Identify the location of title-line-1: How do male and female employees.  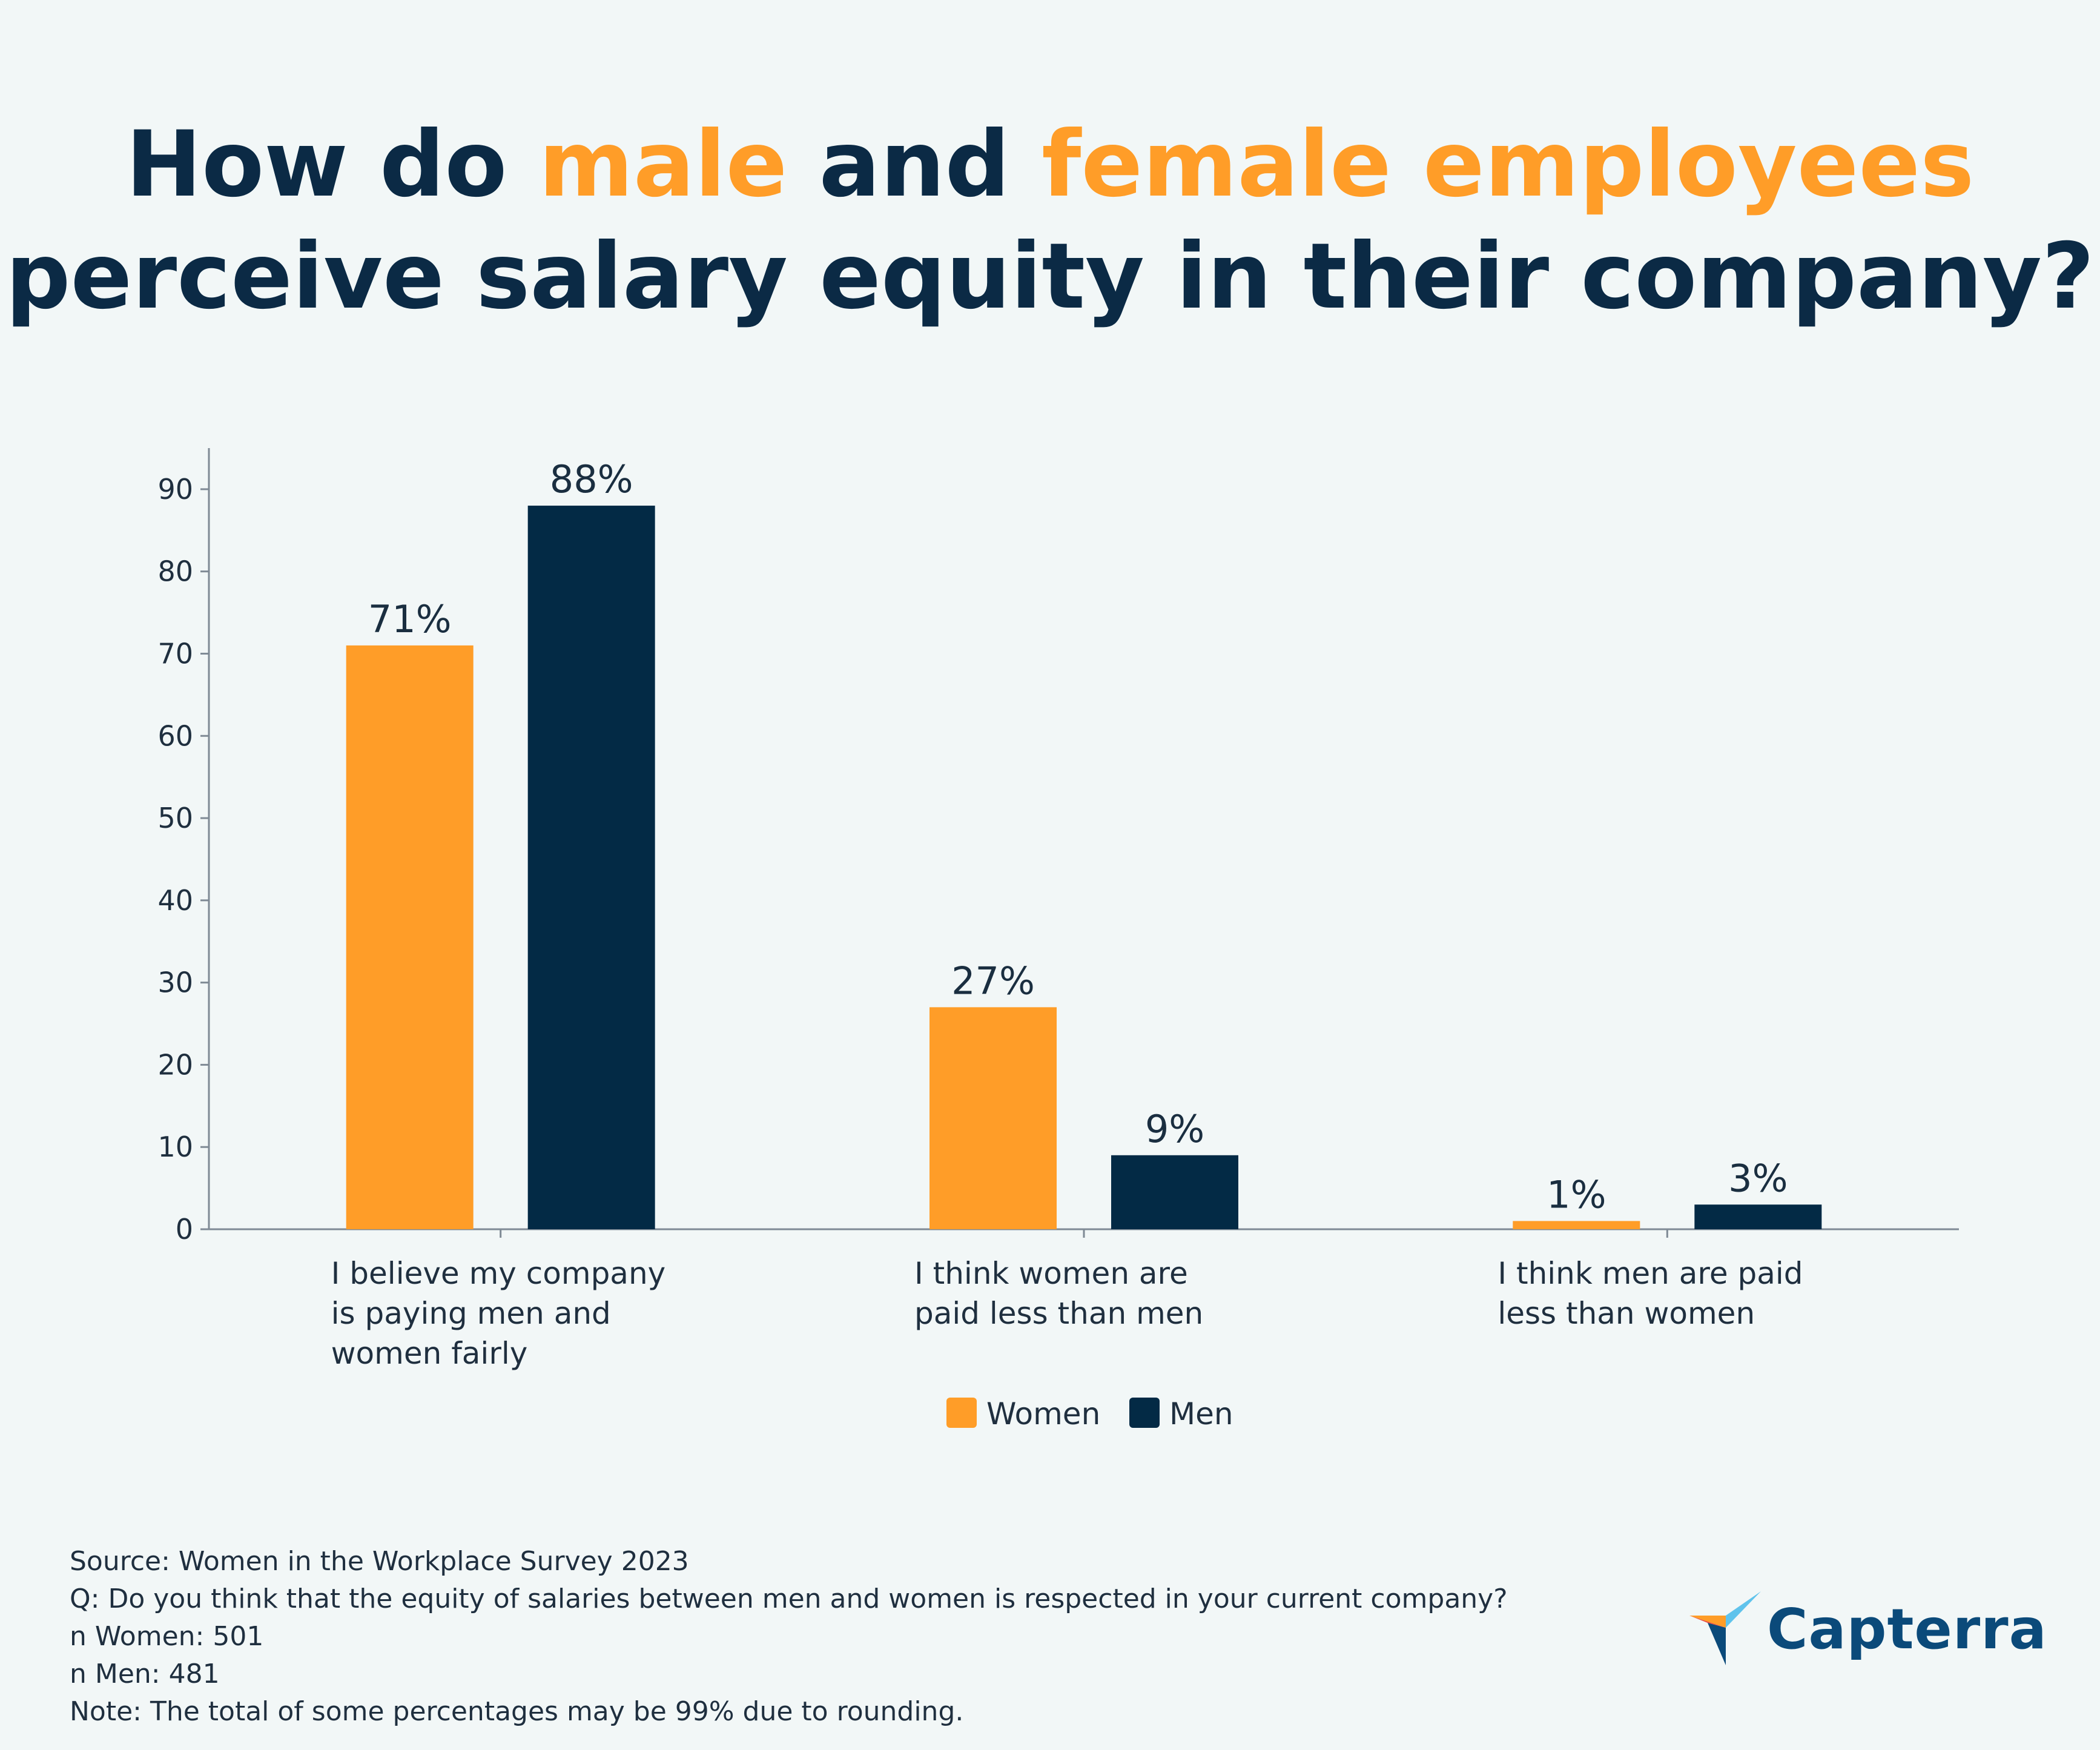
(1050, 164).